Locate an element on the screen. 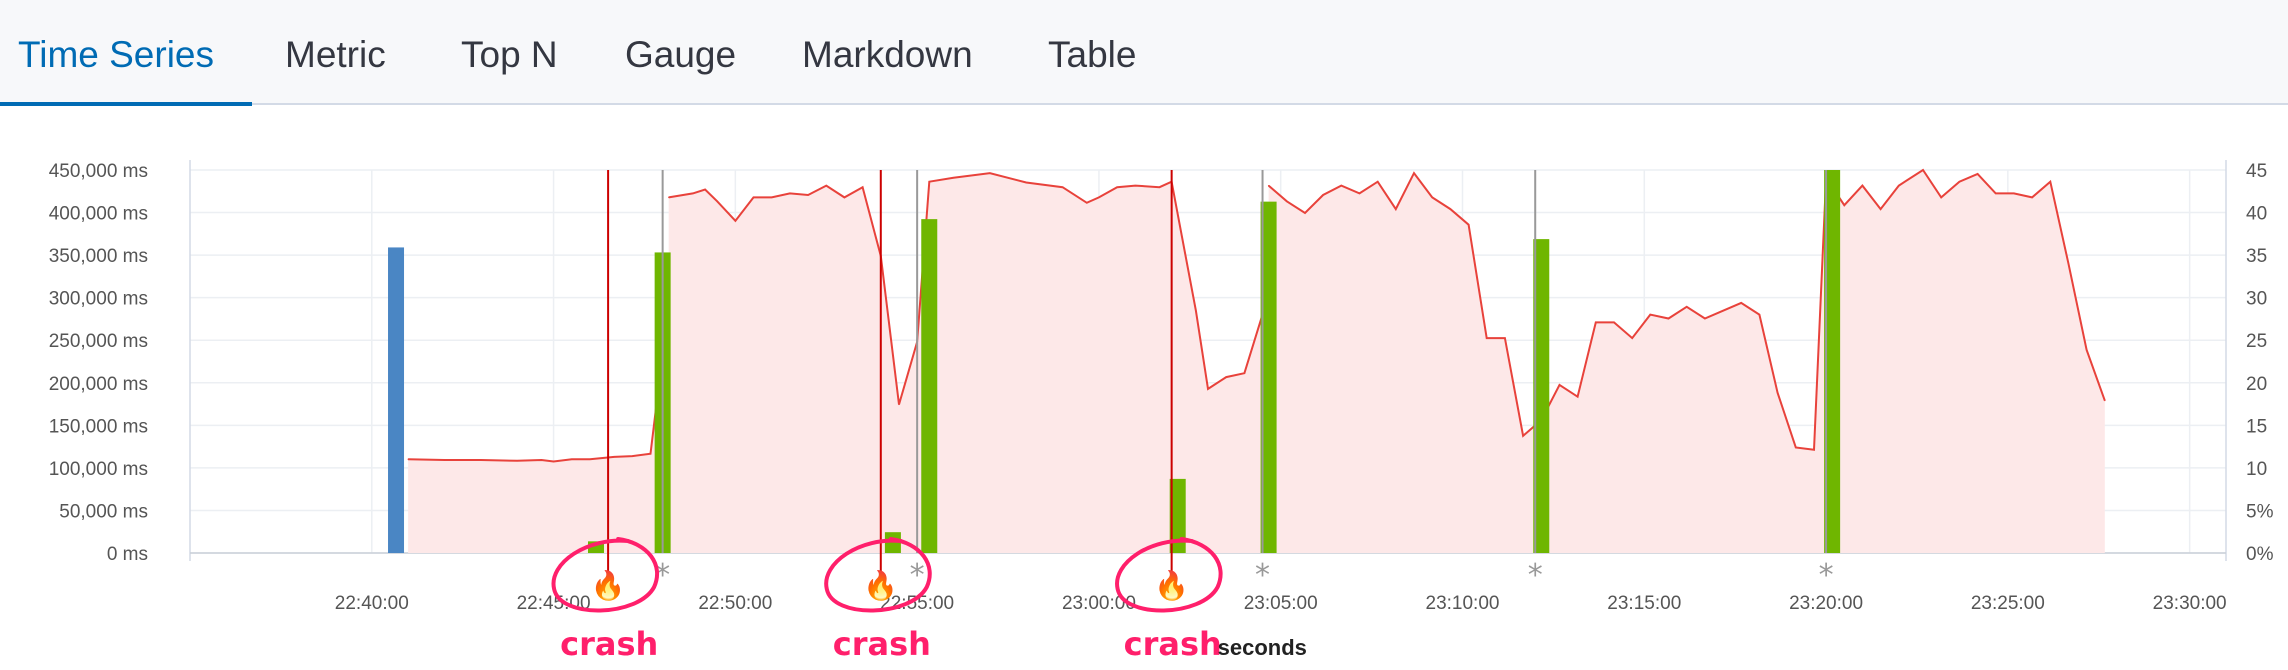 Image resolution: width=2288 pixels, height=670 pixels. tab-gauge: Gauge is located at coordinates (680, 52).